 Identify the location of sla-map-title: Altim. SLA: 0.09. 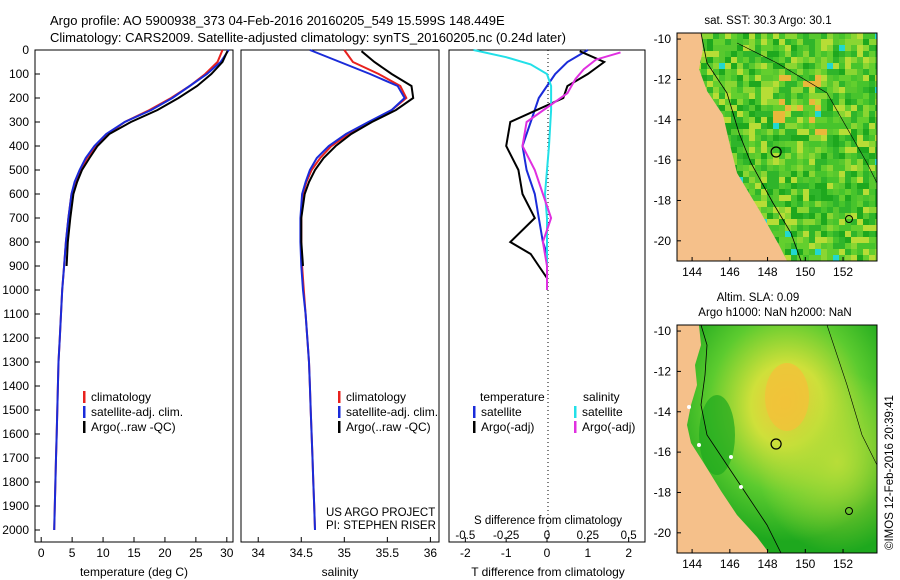
(758, 298).